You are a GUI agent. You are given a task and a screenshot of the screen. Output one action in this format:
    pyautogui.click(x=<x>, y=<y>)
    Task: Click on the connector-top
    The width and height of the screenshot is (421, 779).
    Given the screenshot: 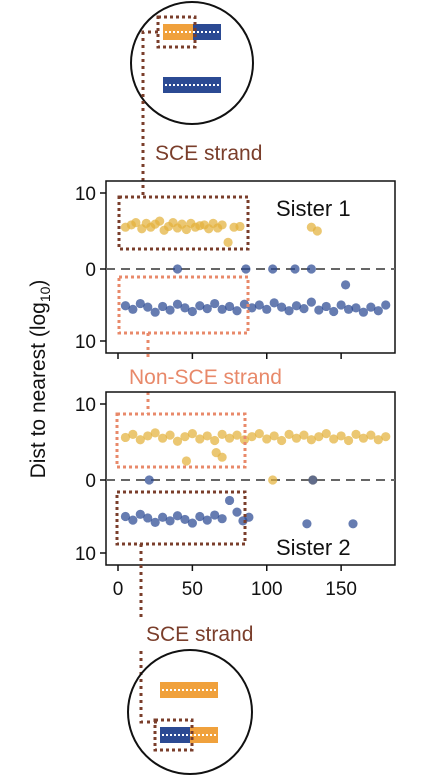 What is the action you would take?
    pyautogui.click(x=149, y=113)
    